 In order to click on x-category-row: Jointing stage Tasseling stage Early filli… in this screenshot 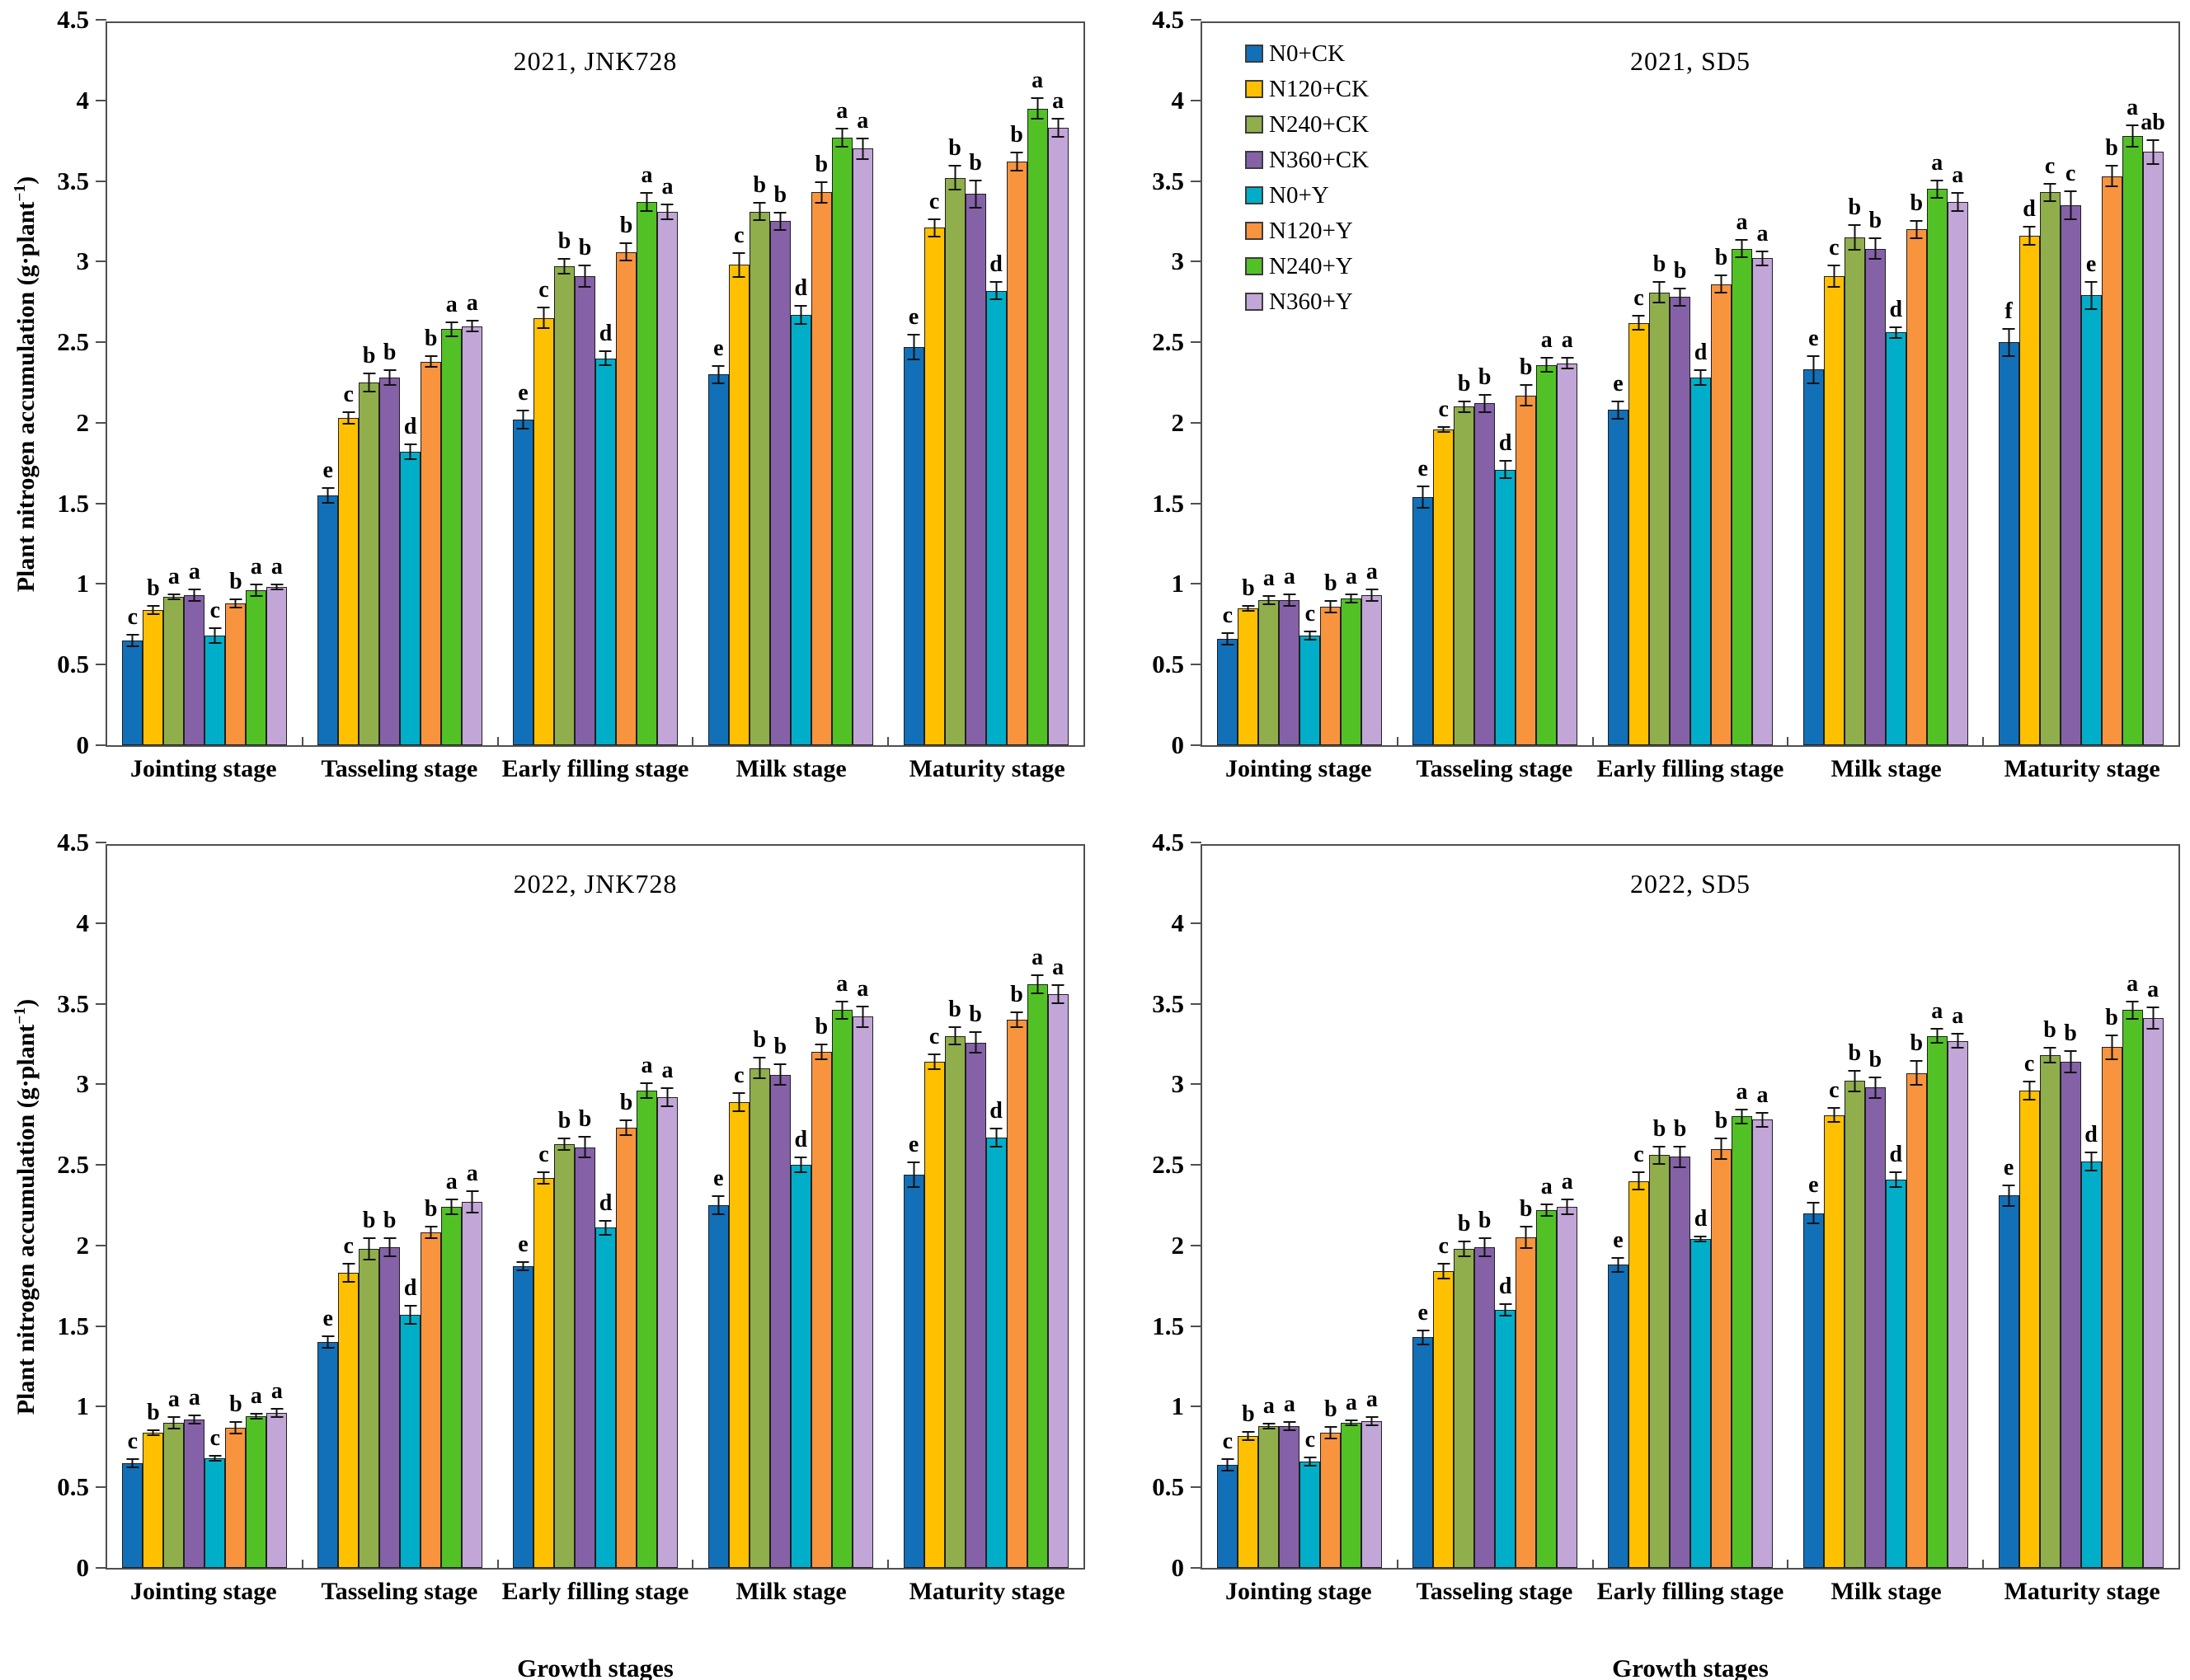, I will do `click(595, 1592)`.